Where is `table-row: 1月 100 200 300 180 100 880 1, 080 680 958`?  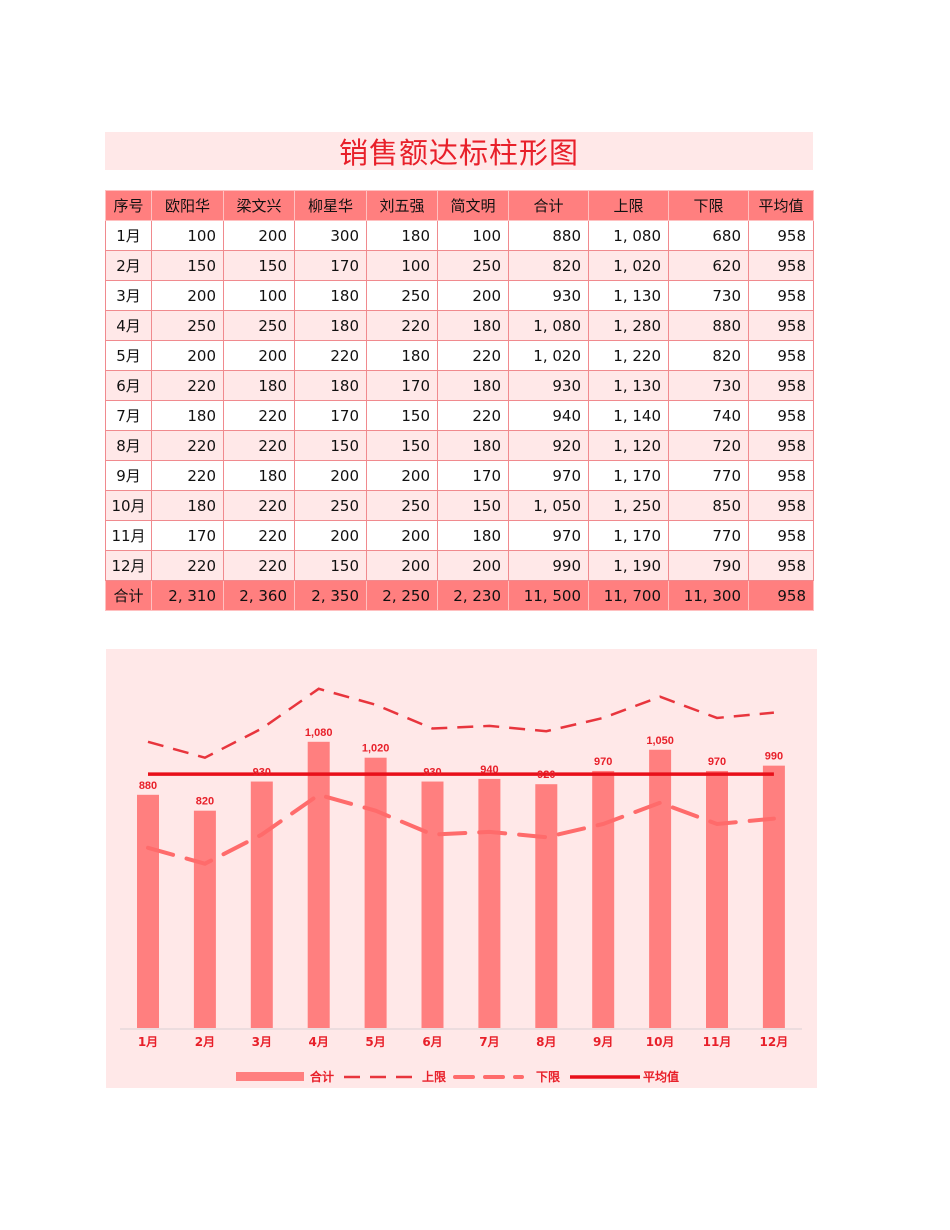
table-row: 1月 100 200 300 180 100 880 1, 080 680 958 is located at coordinates (459, 235).